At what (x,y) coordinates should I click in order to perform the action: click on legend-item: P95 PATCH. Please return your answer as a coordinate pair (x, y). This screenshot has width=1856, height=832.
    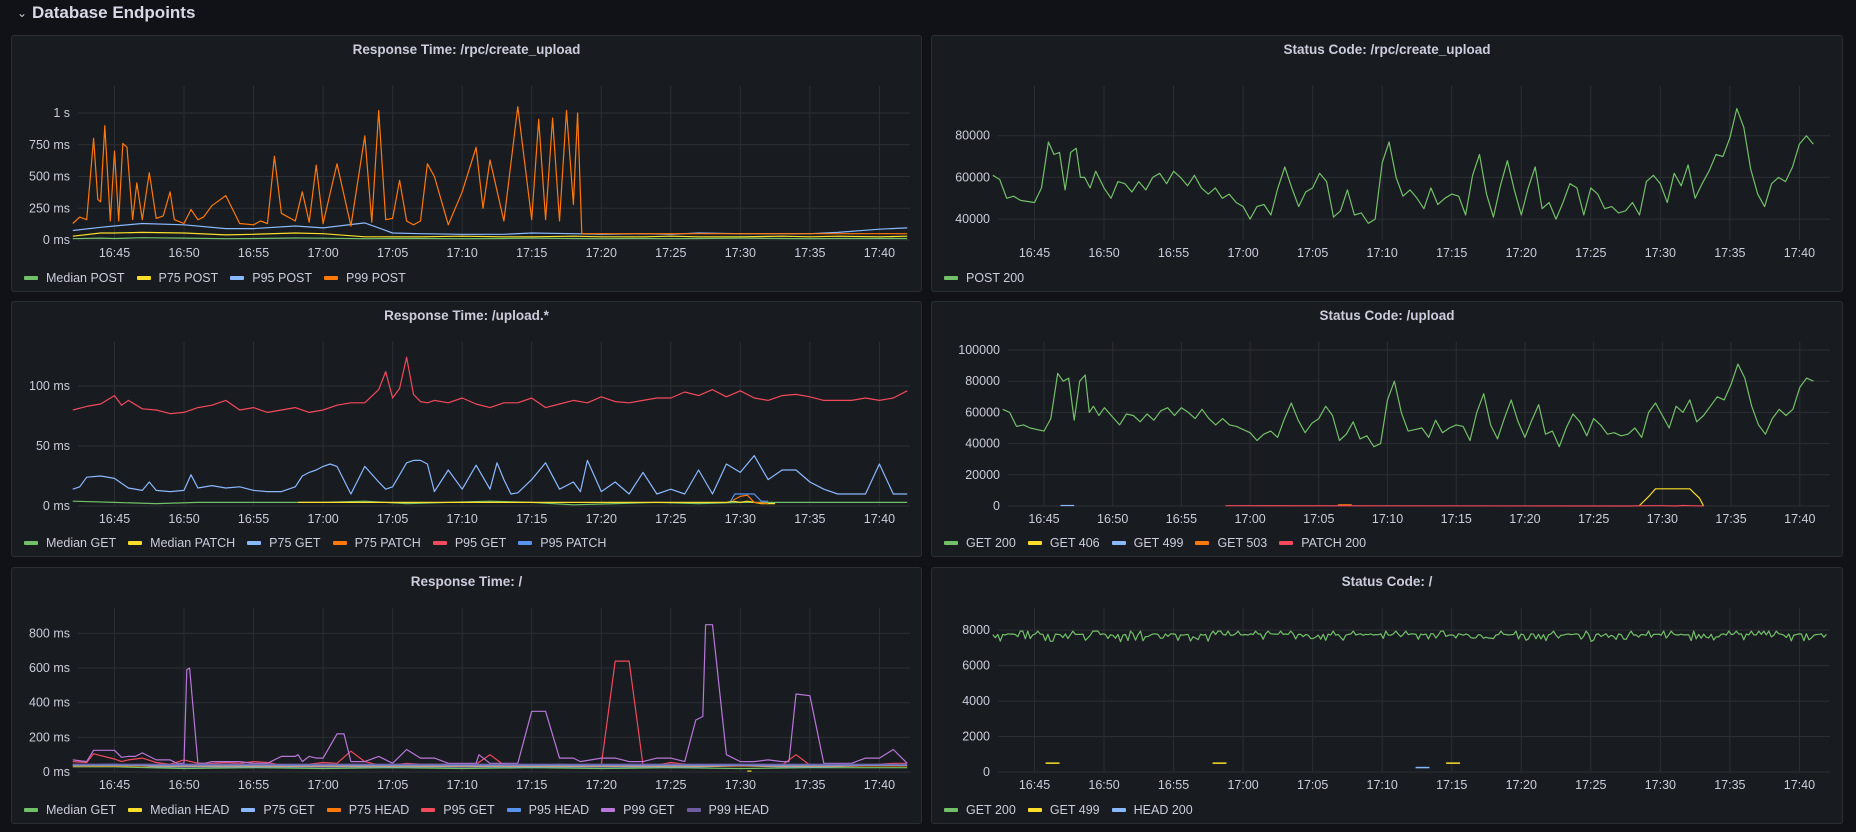
    Looking at the image, I should click on (562, 543).